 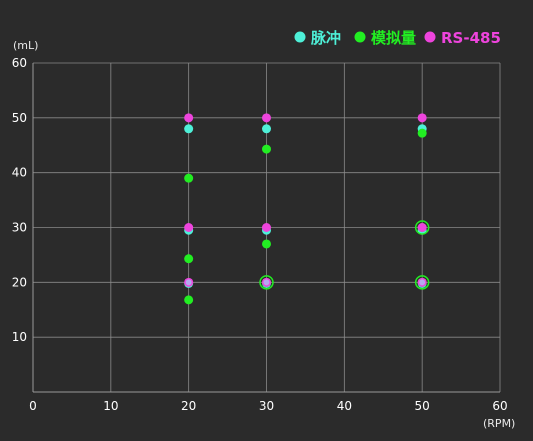 What do you see at coordinates (19, 228) in the screenshot?
I see `y-tick-label: 30` at bounding box center [19, 228].